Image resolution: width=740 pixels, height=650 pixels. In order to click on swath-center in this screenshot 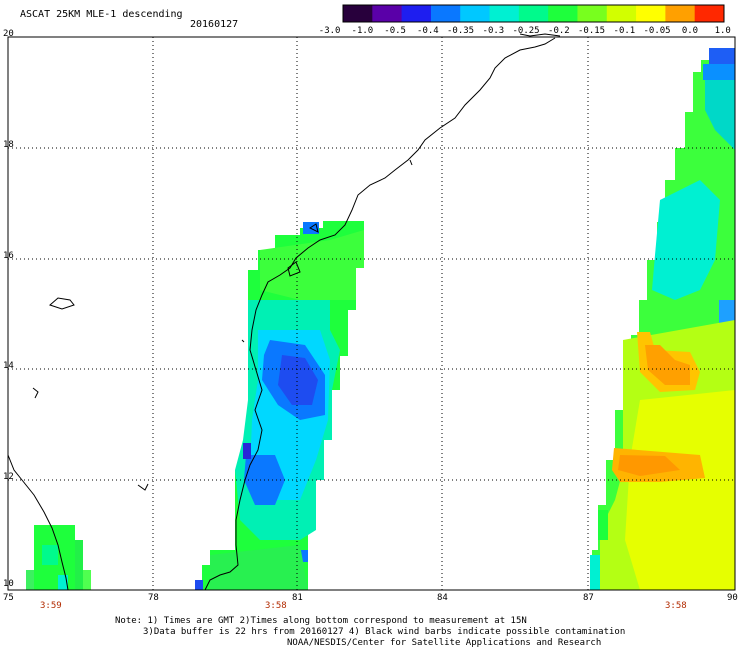, I will do `click(279, 405)`.